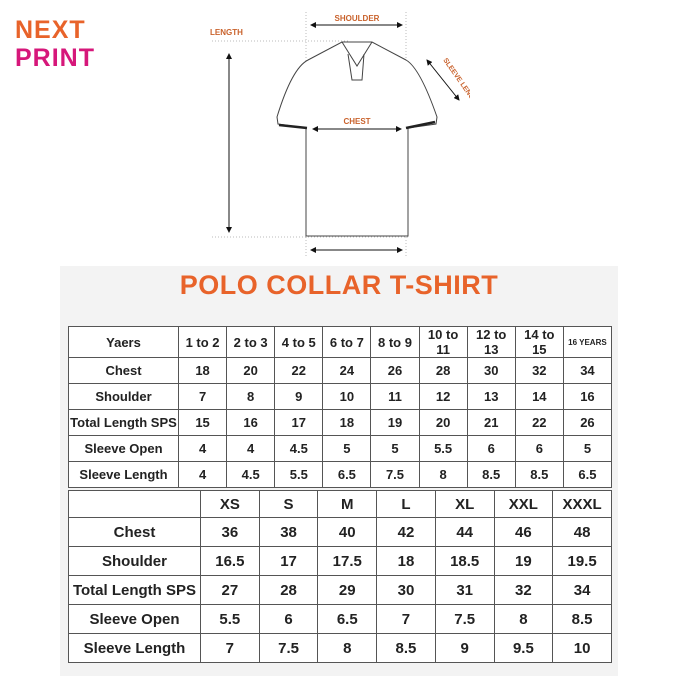 The width and height of the screenshot is (679, 679). What do you see at coordinates (406, 532) in the screenshot?
I see `table-cell: 42` at bounding box center [406, 532].